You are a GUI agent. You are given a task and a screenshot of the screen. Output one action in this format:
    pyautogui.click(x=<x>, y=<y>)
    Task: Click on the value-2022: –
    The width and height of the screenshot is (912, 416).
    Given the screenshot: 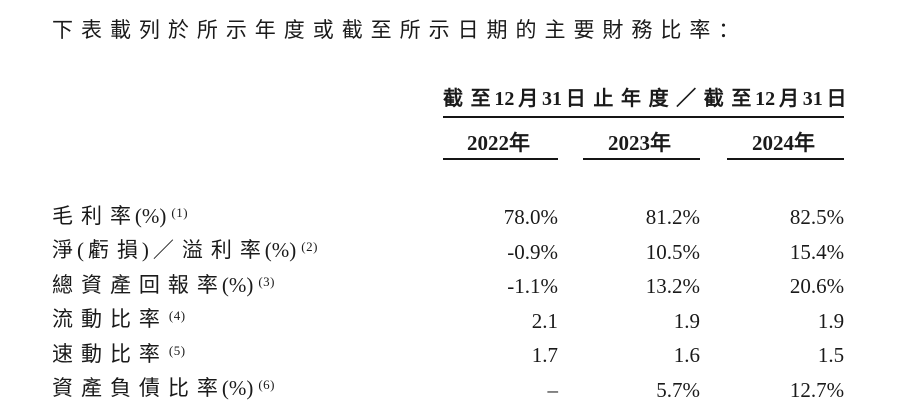 What is the action you would take?
    pyautogui.click(x=553, y=389)
    